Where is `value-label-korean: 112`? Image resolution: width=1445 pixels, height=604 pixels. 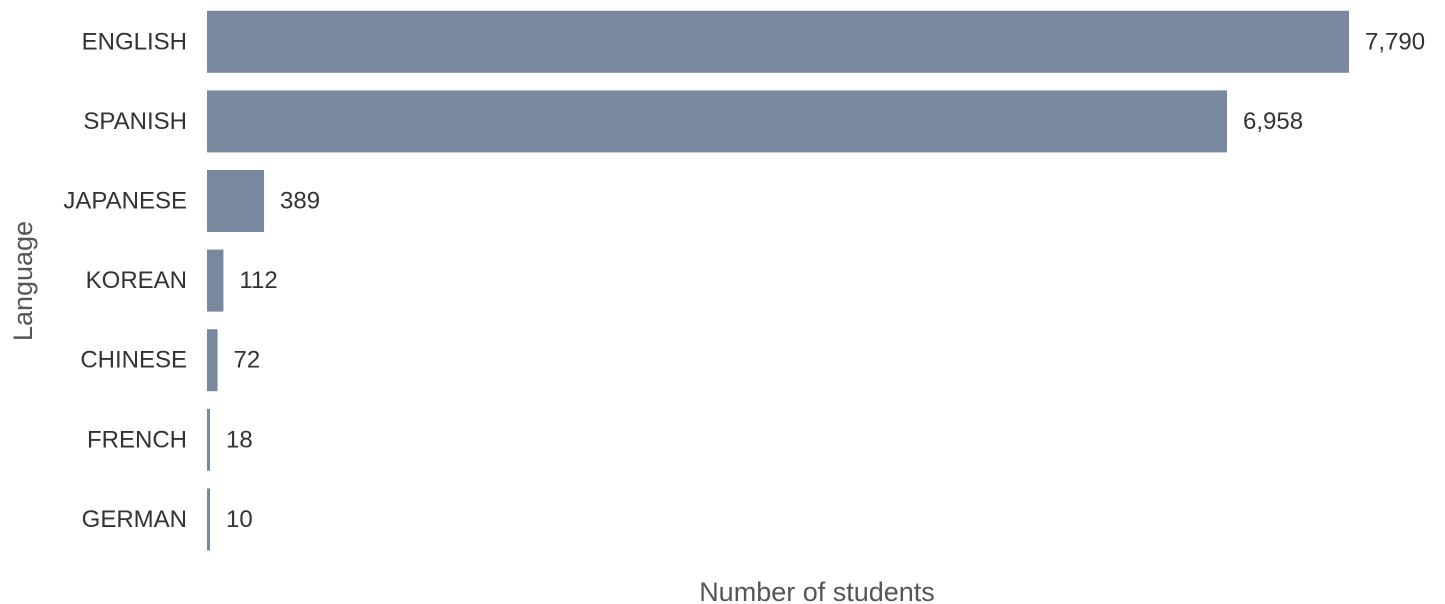
value-label-korean: 112 is located at coordinates (258, 280).